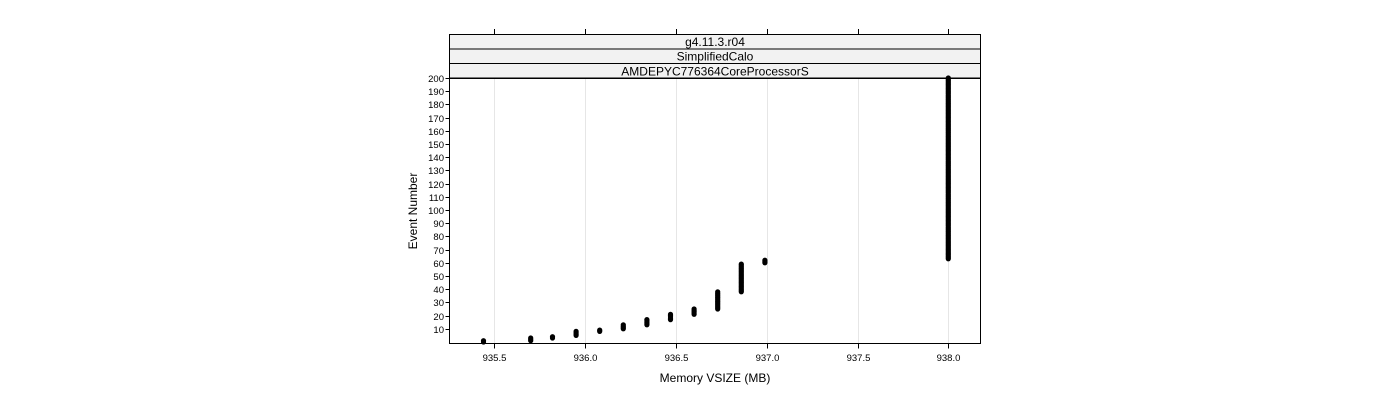 The width and height of the screenshot is (1400, 400). What do you see at coordinates (715, 378) in the screenshot?
I see `x-axis-title: Memory VSIZE (MB)` at bounding box center [715, 378].